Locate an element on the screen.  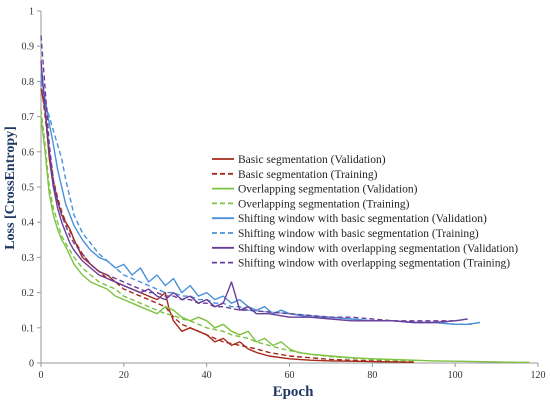
y-tick-label: 0.8 is located at coordinates (28, 82).